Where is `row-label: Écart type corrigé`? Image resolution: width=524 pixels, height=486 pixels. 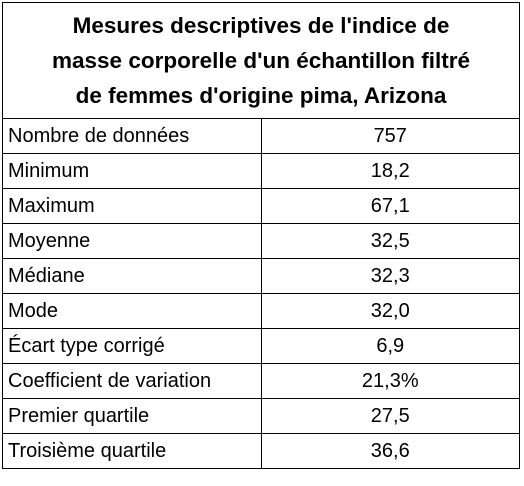 row-label: Écart type corrigé is located at coordinates (132, 346).